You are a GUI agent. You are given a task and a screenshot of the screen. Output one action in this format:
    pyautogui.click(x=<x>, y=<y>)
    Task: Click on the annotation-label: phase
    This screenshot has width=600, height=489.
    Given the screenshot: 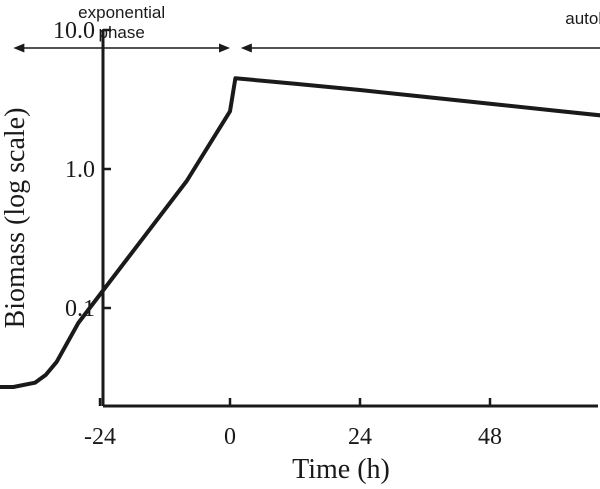 What is the action you would take?
    pyautogui.click(x=122, y=32)
    